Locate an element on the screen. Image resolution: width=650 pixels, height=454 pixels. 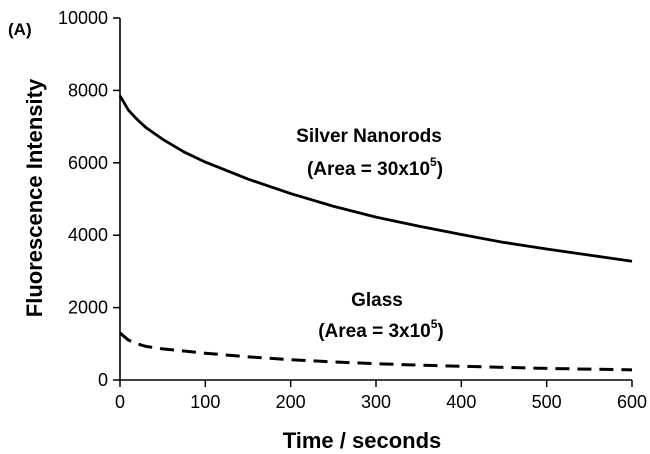
y-tick-label: 0 is located at coordinates (103, 380).